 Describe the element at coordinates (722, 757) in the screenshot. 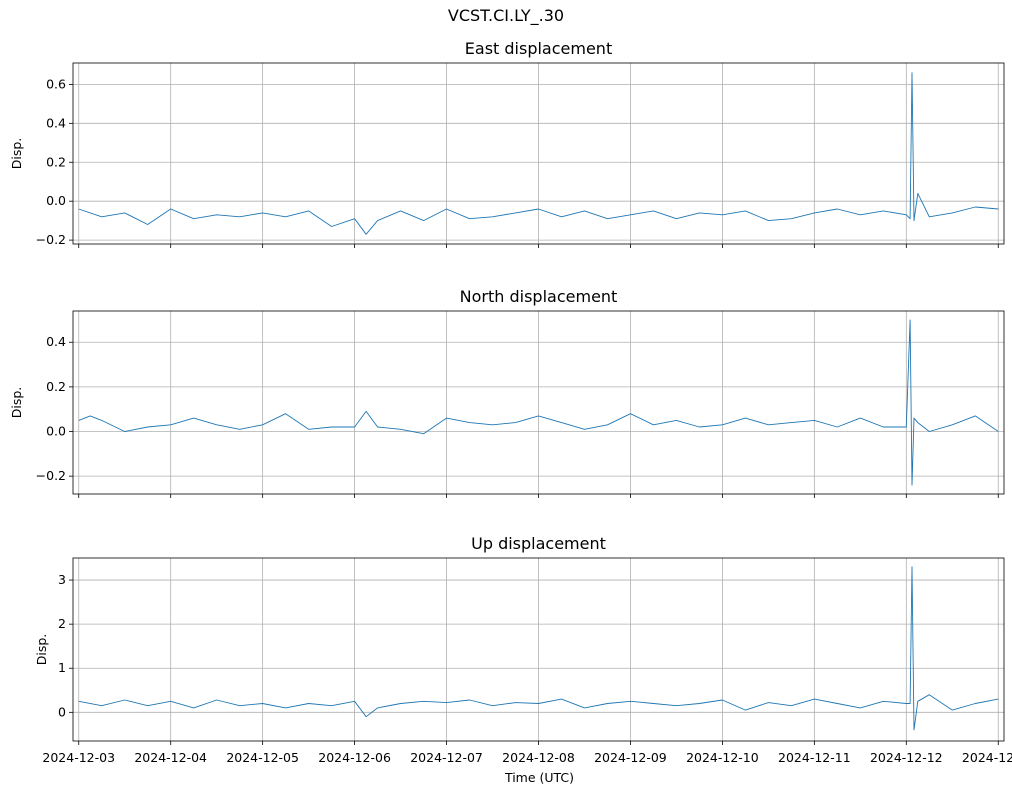

I see `x-tick-label: 2024-12-10` at that location.